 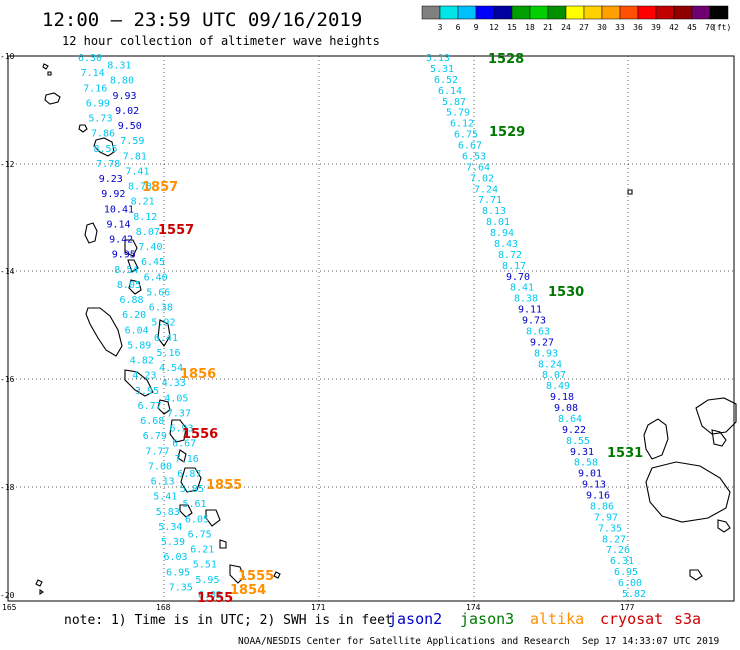 What do you see at coordinates (582, 452) in the screenshot?
I see `wave-height-value: 9.31` at bounding box center [582, 452].